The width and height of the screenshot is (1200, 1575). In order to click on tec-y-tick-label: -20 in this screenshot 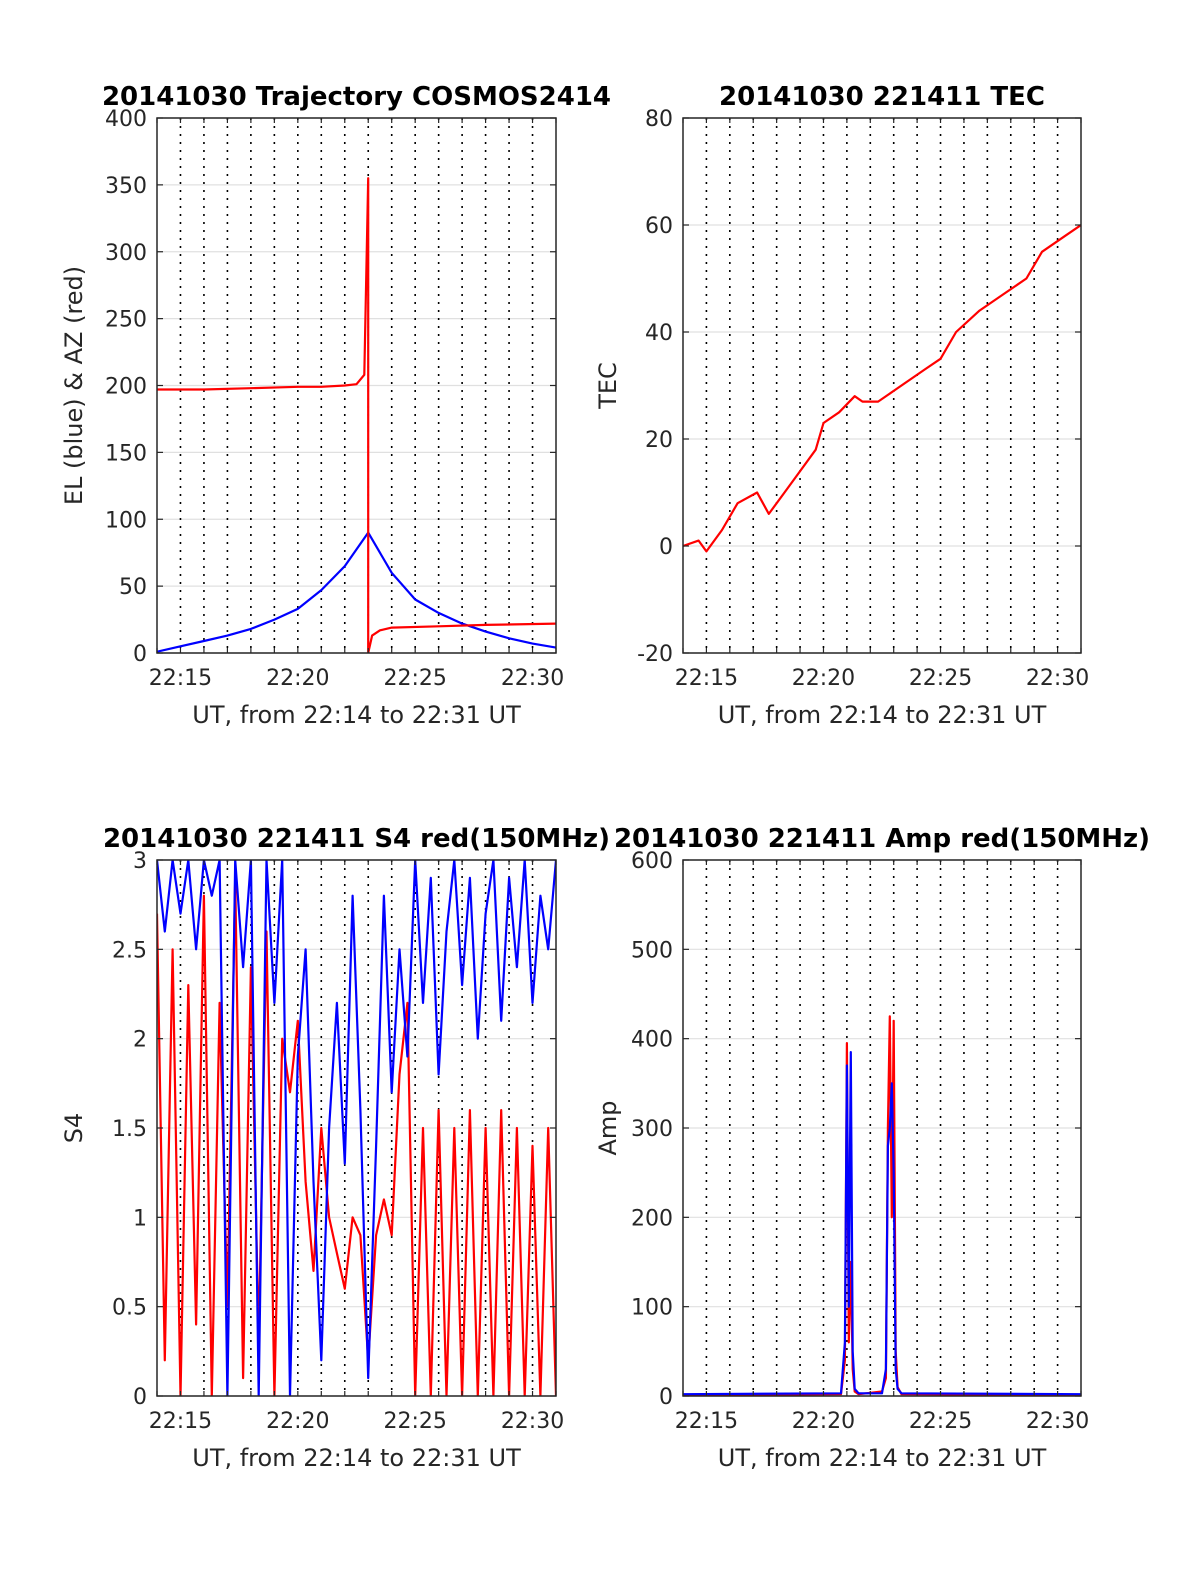, I will do `click(655, 654)`.